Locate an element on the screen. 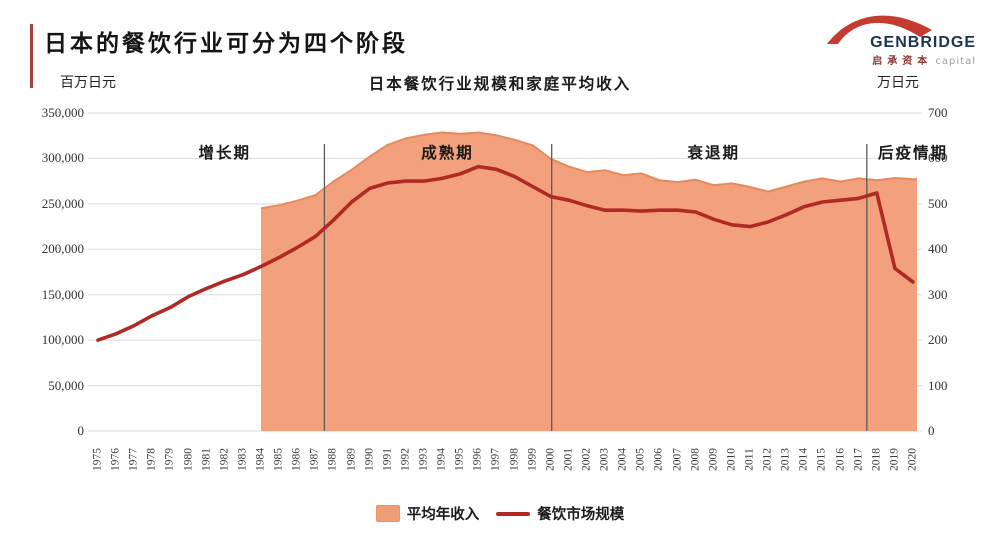 The height and width of the screenshot is (538, 1000). x-axis-tick: 2003 is located at coordinates (604, 459).